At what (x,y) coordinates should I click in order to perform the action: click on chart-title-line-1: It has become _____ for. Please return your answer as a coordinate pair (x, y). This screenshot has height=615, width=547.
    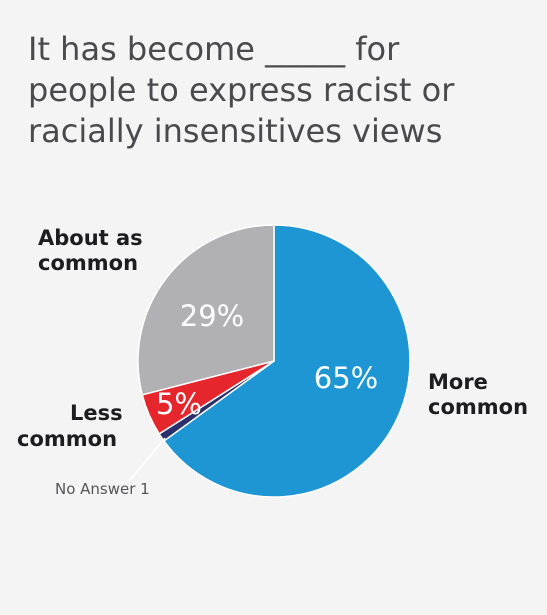
    Looking at the image, I should click on (214, 49).